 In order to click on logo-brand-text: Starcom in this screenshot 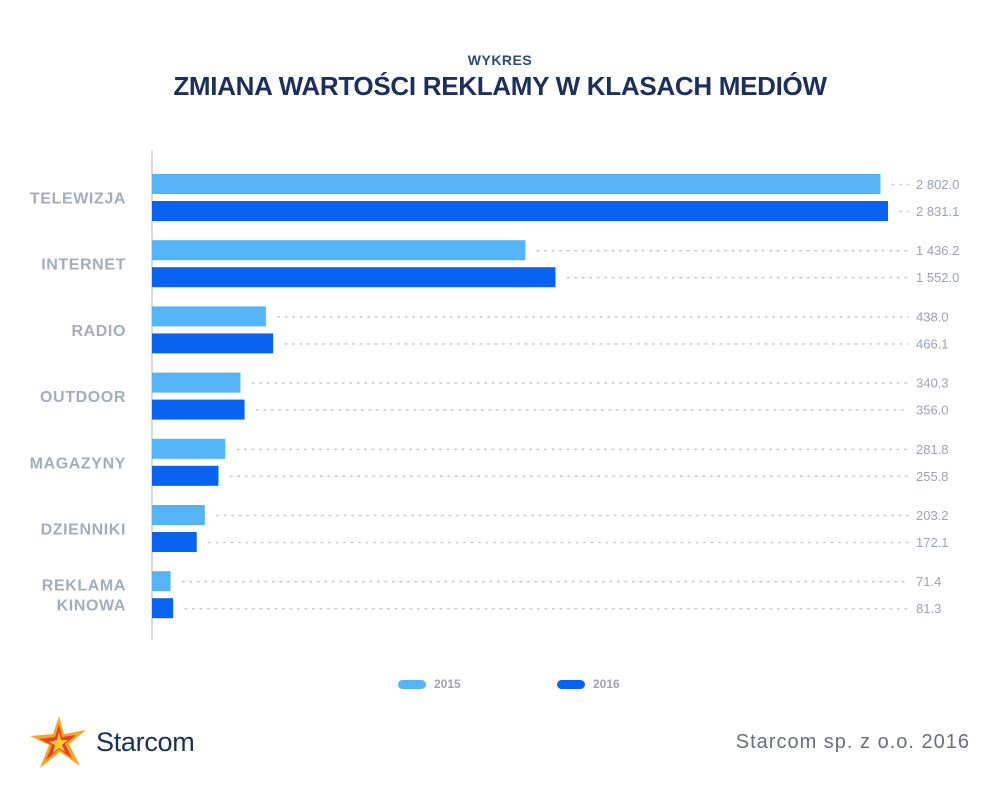, I will do `click(145, 741)`.